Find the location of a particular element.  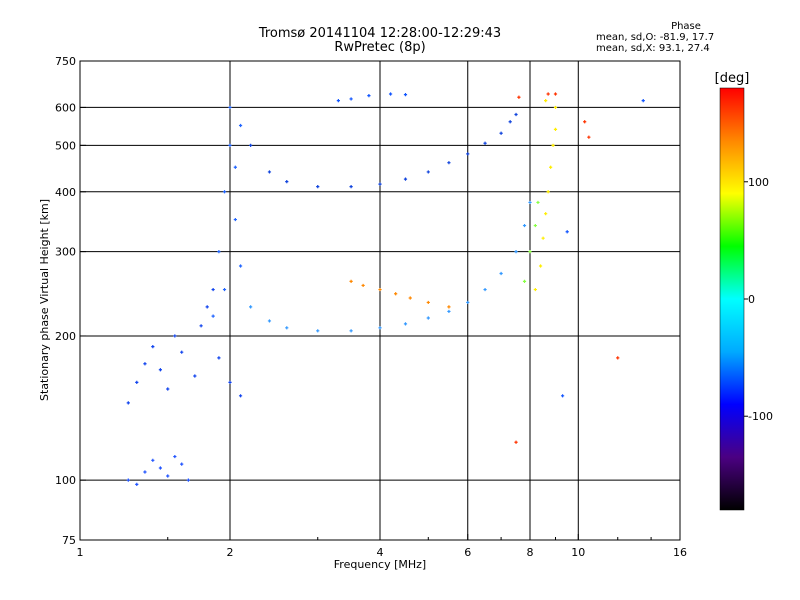

phase-stats-o: mean, sd,O: -81.9, 17.7 is located at coordinates (655, 37).